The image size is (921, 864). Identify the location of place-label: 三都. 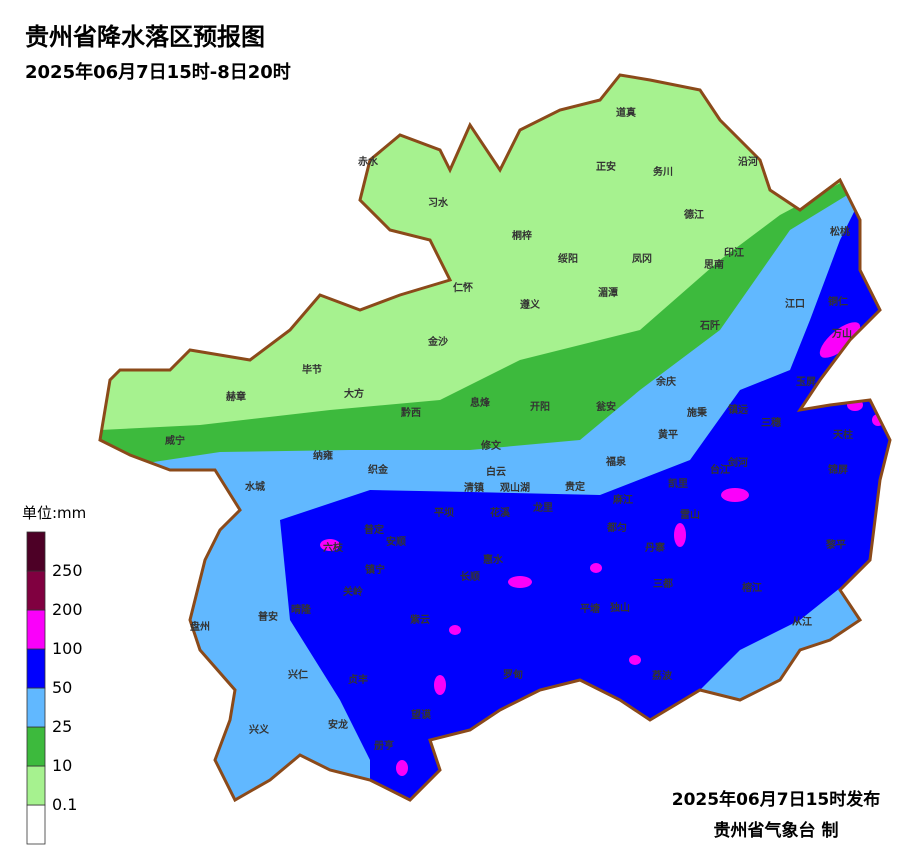
(663, 583).